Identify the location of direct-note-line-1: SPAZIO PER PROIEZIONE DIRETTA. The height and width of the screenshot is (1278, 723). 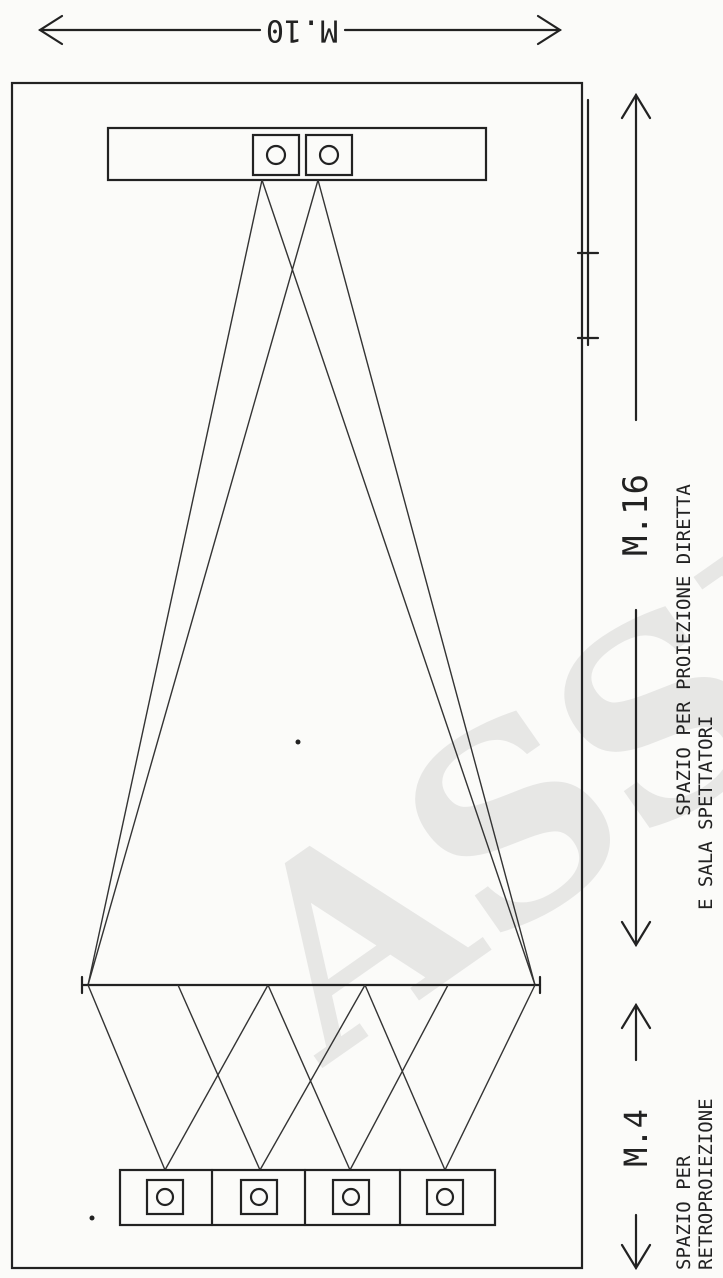
(684, 650).